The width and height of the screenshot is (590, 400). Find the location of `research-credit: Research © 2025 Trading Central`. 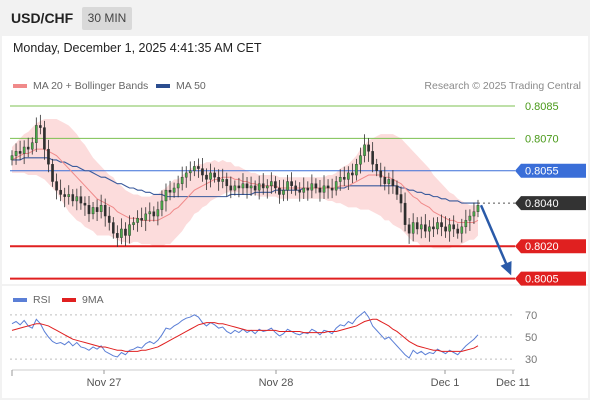

research-credit: Research © 2025 Trading Central is located at coordinates (502, 86).